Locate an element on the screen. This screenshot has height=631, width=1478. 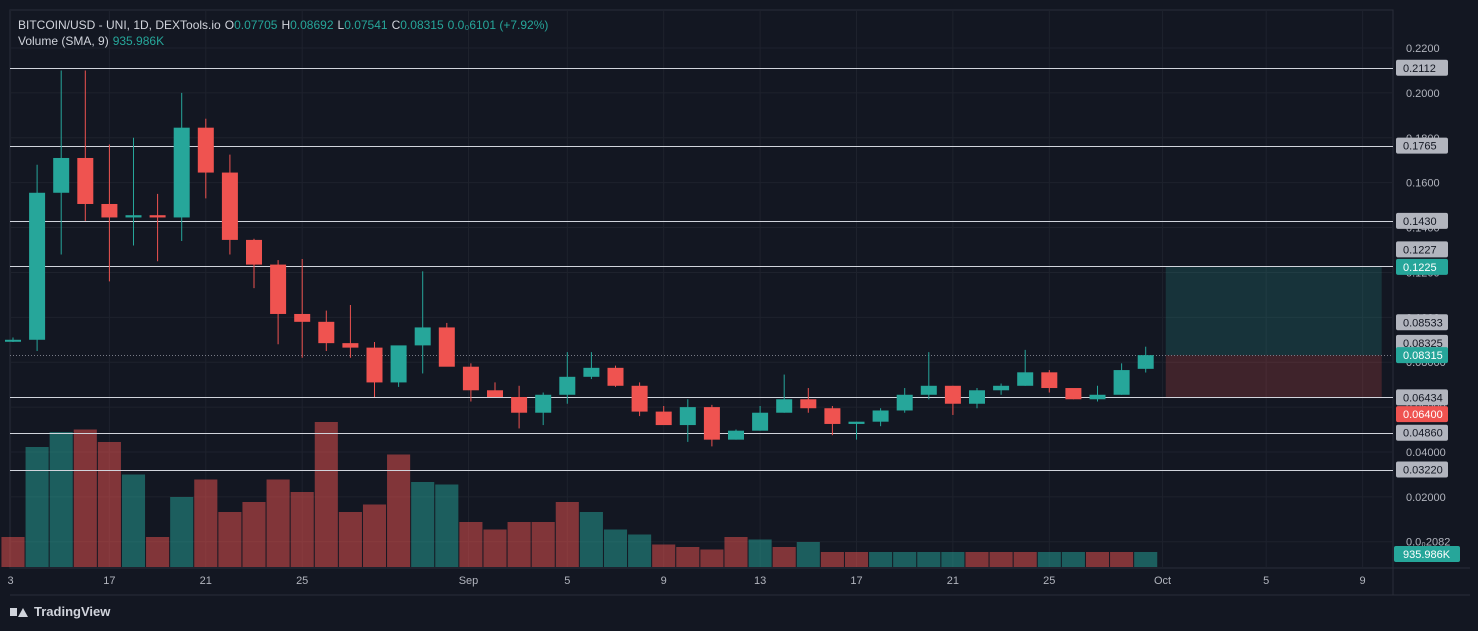
x-tick-label: 9 is located at coordinates (664, 581).